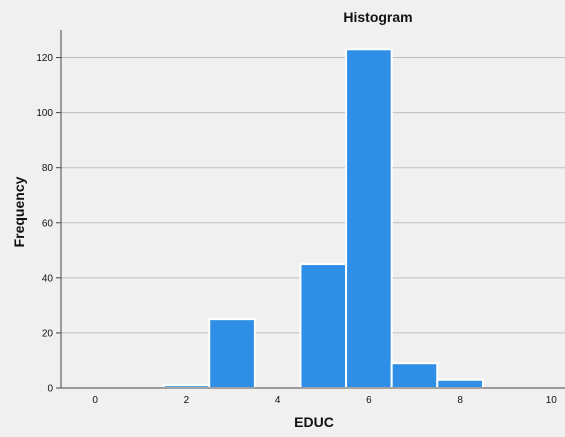 The width and height of the screenshot is (565, 437). Describe the element at coordinates (19, 211) in the screenshot. I see `y-axis-label: Frequency` at that location.